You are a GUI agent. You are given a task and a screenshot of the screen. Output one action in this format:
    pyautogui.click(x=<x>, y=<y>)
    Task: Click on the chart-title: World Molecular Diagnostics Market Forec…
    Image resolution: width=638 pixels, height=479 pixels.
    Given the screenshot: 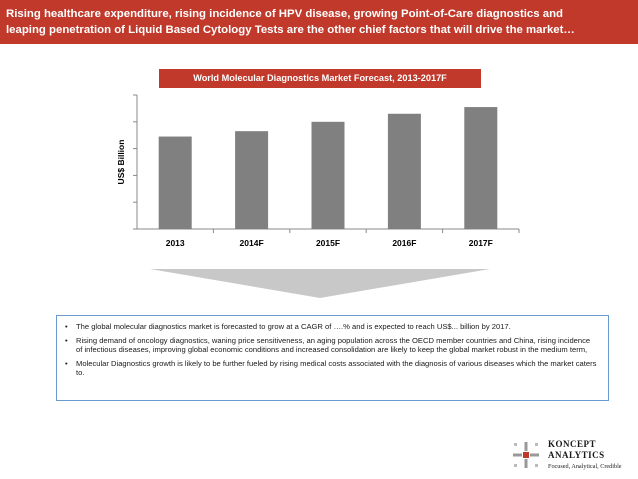 What is the action you would take?
    pyautogui.click(x=320, y=78)
    